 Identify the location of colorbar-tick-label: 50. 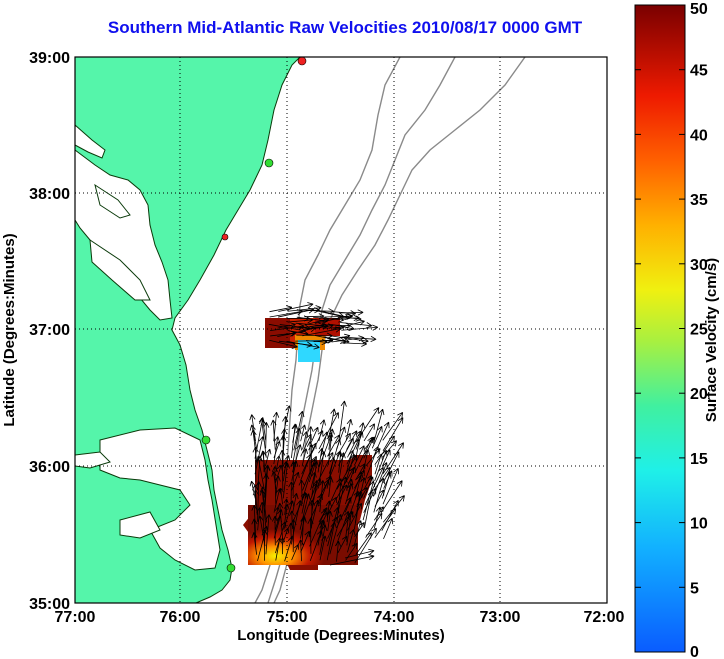
(699, 9).